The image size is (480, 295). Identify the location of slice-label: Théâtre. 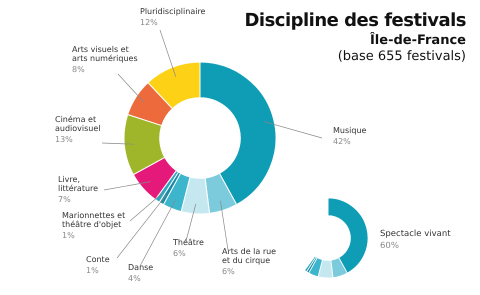
(188, 242).